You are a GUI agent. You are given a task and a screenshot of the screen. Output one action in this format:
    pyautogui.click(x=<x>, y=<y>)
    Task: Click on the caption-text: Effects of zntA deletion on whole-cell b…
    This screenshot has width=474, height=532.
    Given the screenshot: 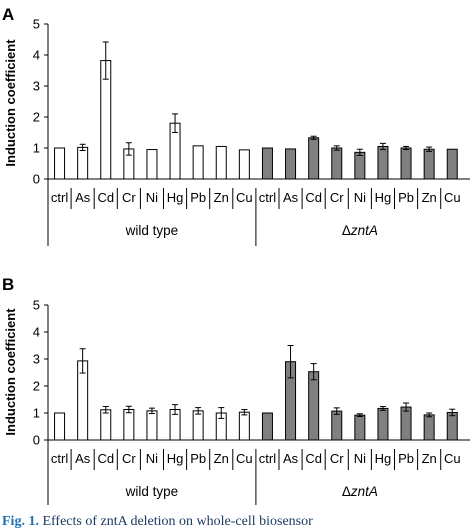 What is the action you would take?
    pyautogui.click(x=177, y=521)
    